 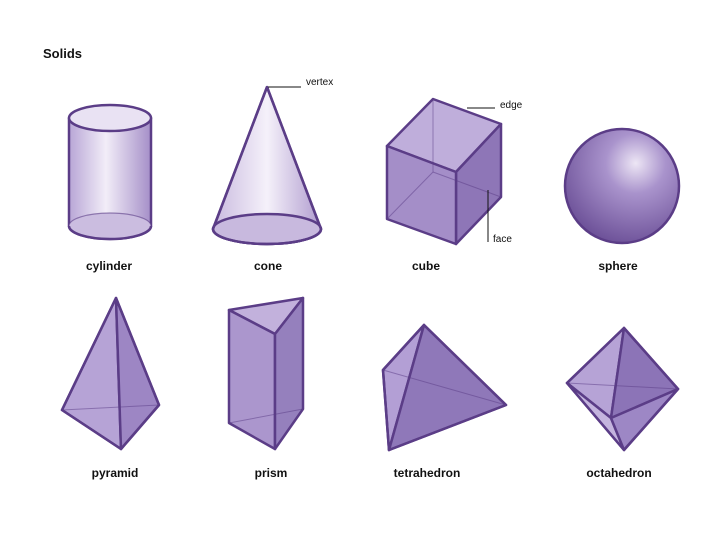 What do you see at coordinates (267, 266) in the screenshot?
I see `cone-label: cone` at bounding box center [267, 266].